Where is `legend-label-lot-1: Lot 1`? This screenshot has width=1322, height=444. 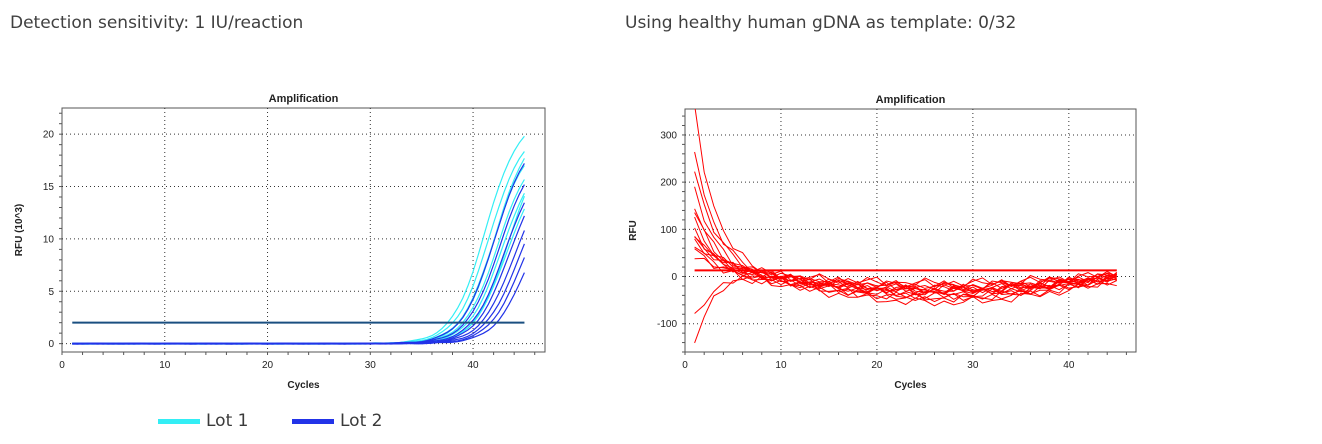
legend-label-lot-1: Lot 1 is located at coordinates (227, 421).